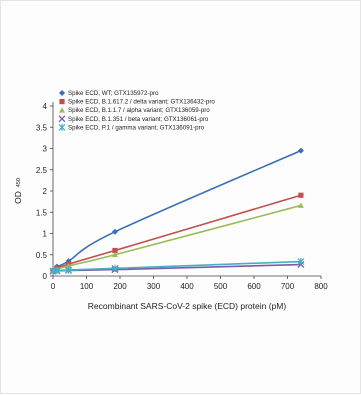 This screenshot has width=361, height=395. Describe the element at coordinates (45, 106) in the screenshot. I see `y-tick-label: 4` at that location.